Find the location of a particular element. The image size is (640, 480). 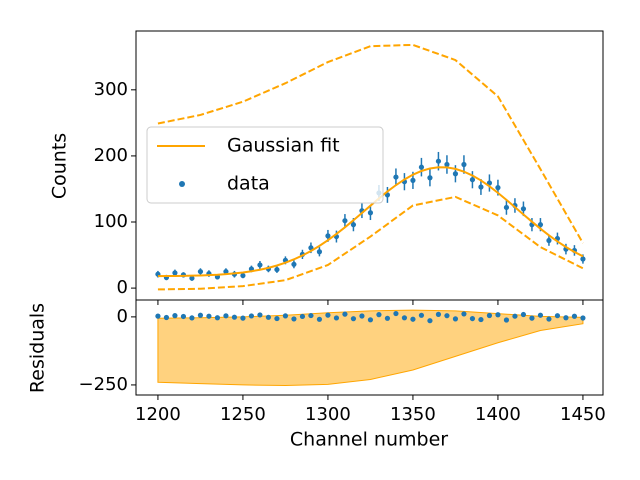

y-tick-label: 300 is located at coordinates (111, 89).